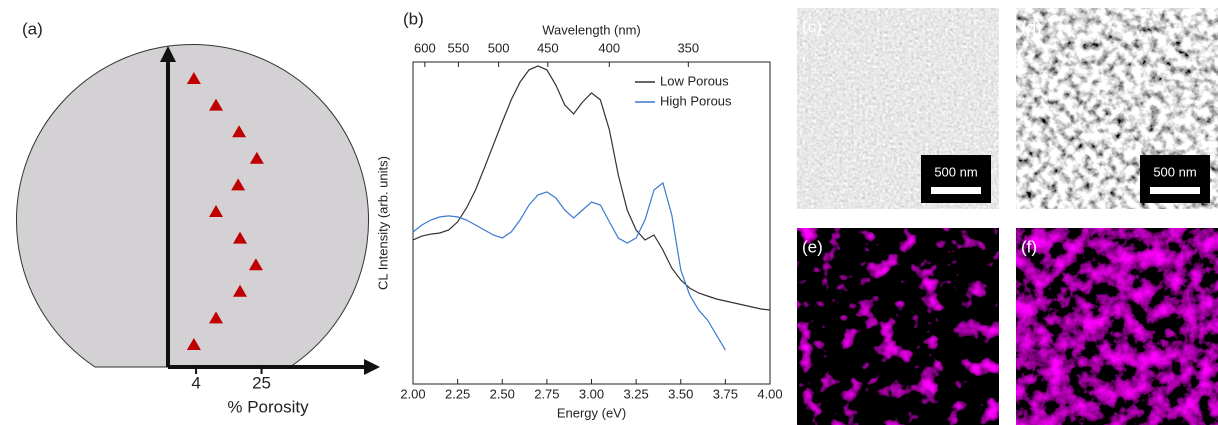 This screenshot has width=1218, height=425. What do you see at coordinates (459, 47) in the screenshot?
I see `x2-tick-label: 550` at bounding box center [459, 47].